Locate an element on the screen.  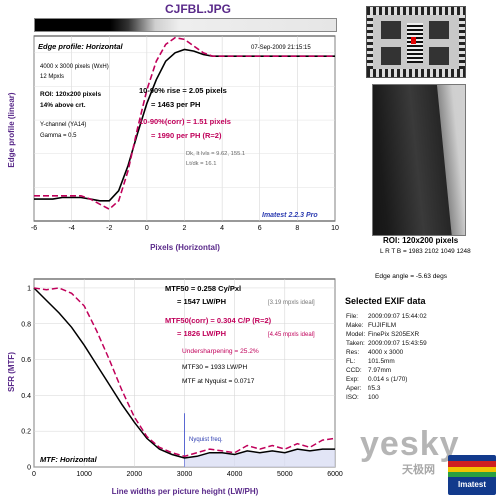
exif-key: FL: is located at coordinates (351, 361).